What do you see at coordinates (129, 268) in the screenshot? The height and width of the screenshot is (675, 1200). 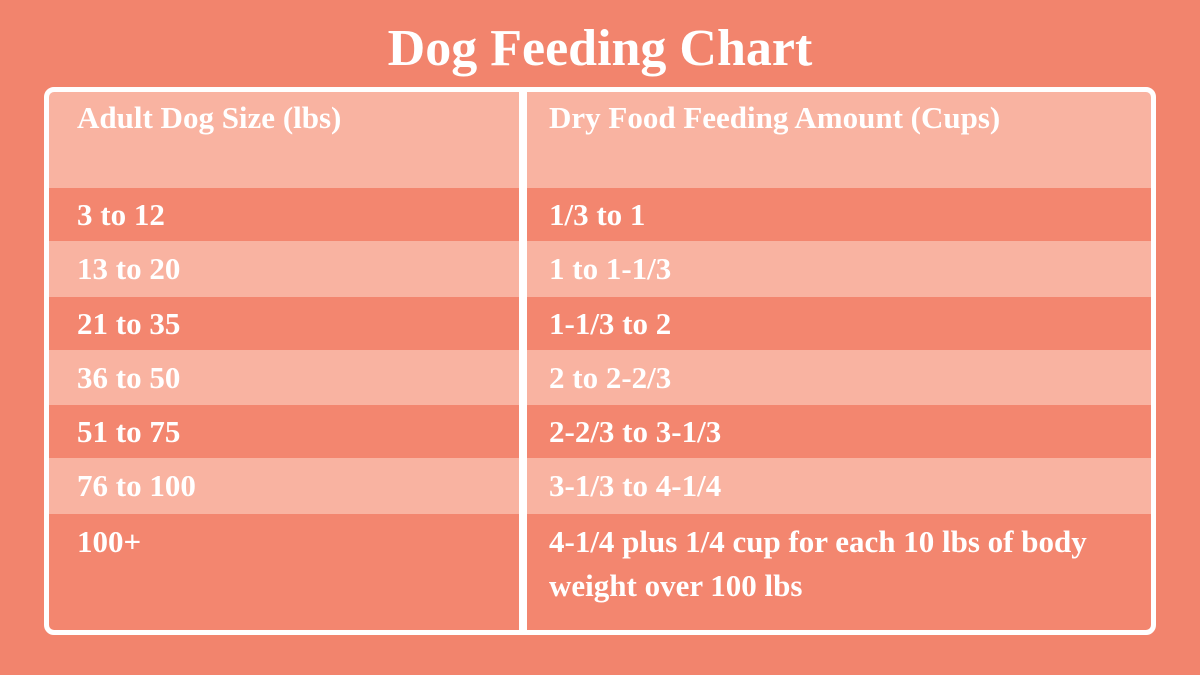 I see `row-text: 13 to 20` at bounding box center [129, 268].